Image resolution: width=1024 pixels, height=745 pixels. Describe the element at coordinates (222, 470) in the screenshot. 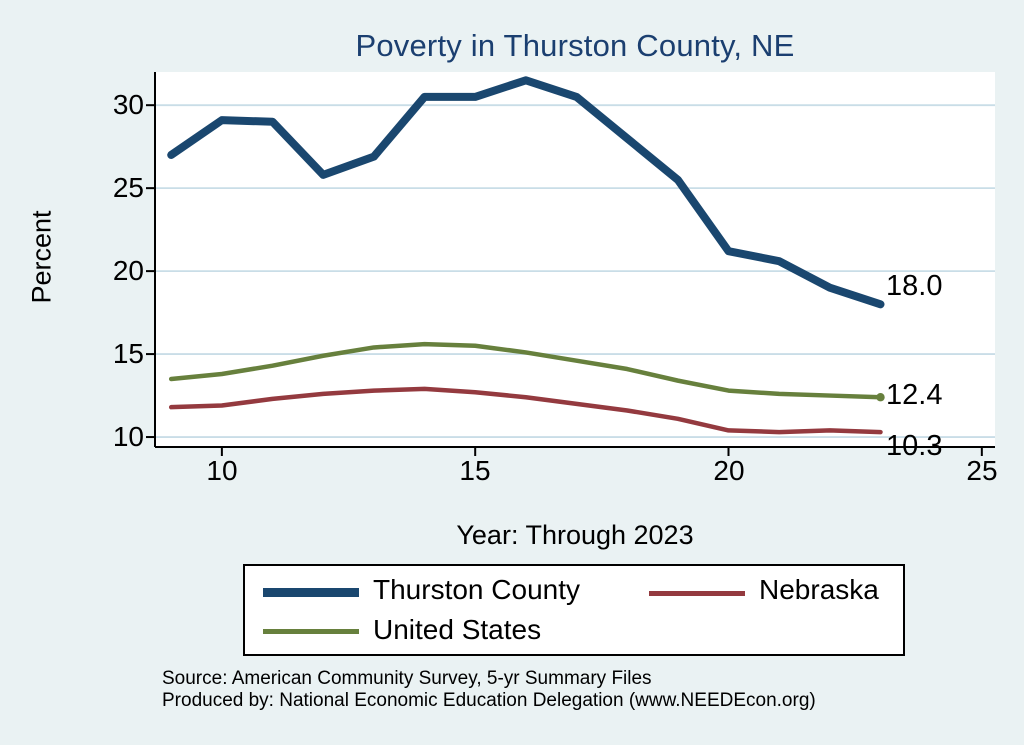

I see `x-tick-label-10: 10` at that location.